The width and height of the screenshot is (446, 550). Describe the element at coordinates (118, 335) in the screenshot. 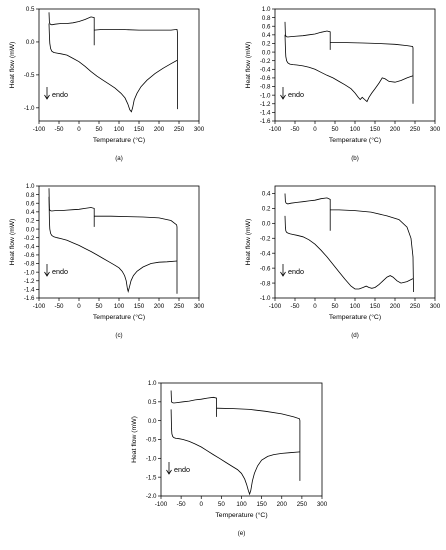

I see `panel-caption: (c)` at that location.